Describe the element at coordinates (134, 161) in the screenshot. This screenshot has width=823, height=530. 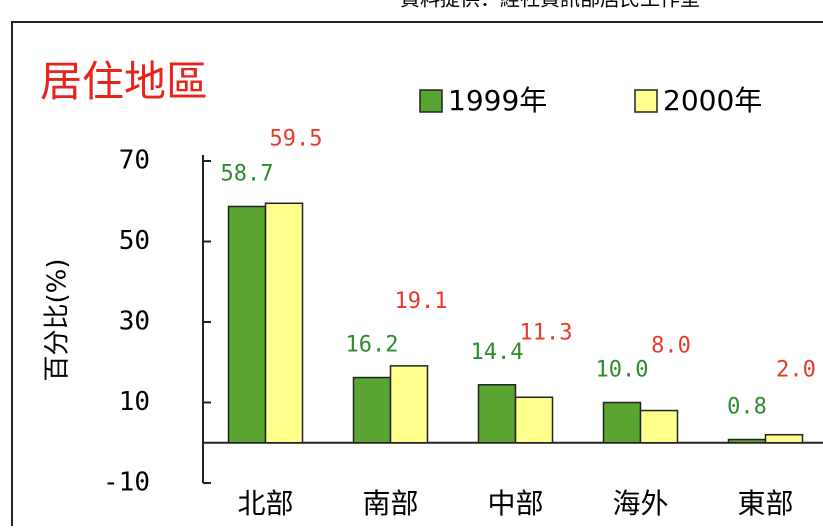
I see `y-tick-label: 70` at that location.